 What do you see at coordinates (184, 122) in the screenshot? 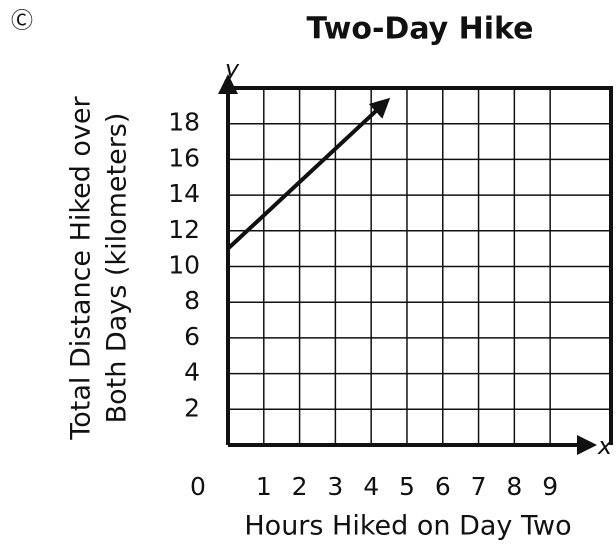
I see `y-tick-label: 18` at bounding box center [184, 122].